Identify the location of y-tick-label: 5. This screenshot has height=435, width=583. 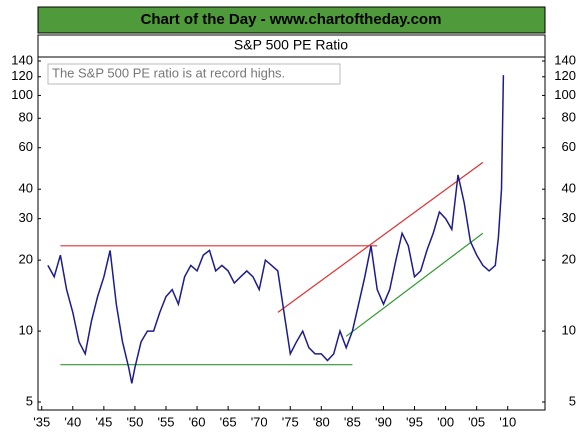
(29, 400).